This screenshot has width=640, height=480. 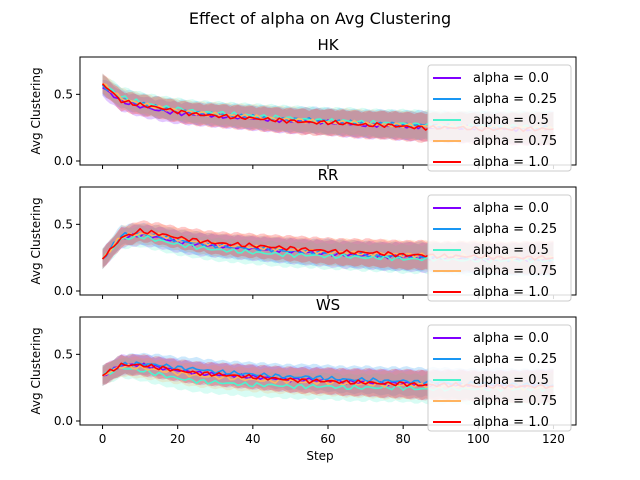 What do you see at coordinates (478, 439) in the screenshot?
I see `x-tick-label: 100` at bounding box center [478, 439].